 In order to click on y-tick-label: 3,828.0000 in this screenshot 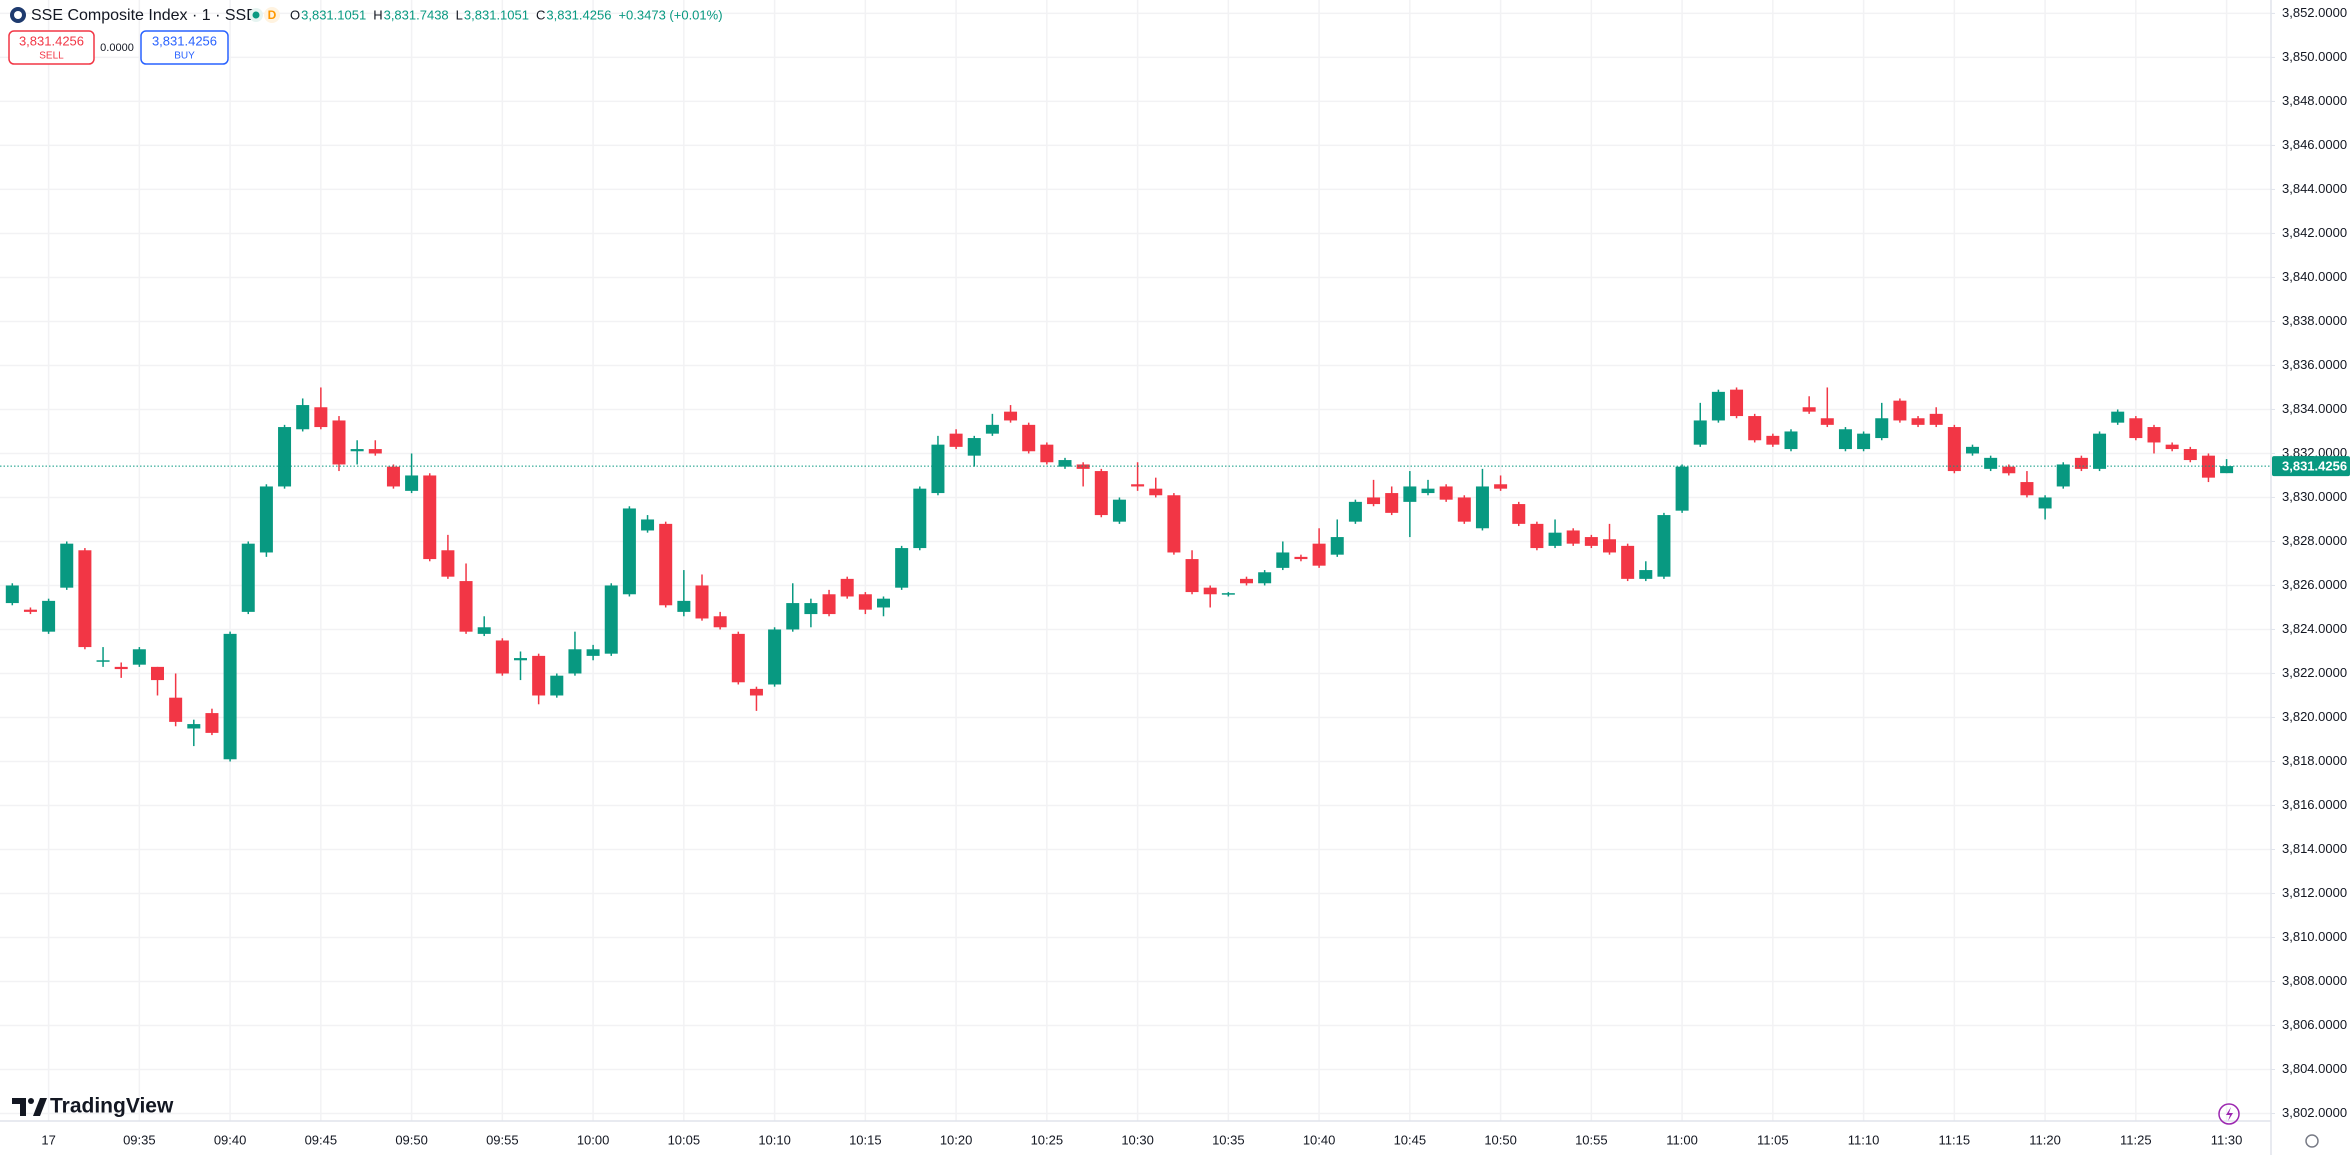, I will do `click(2314, 540)`.